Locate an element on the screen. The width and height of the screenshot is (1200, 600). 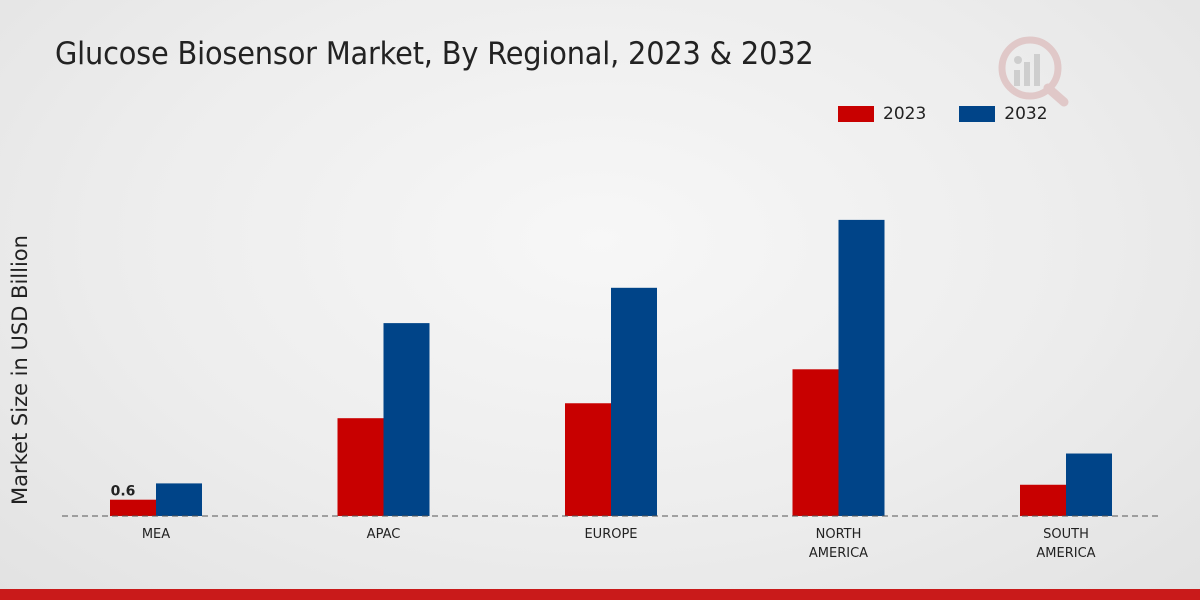
brand-logo-icon is located at coordinates (1035, 70).